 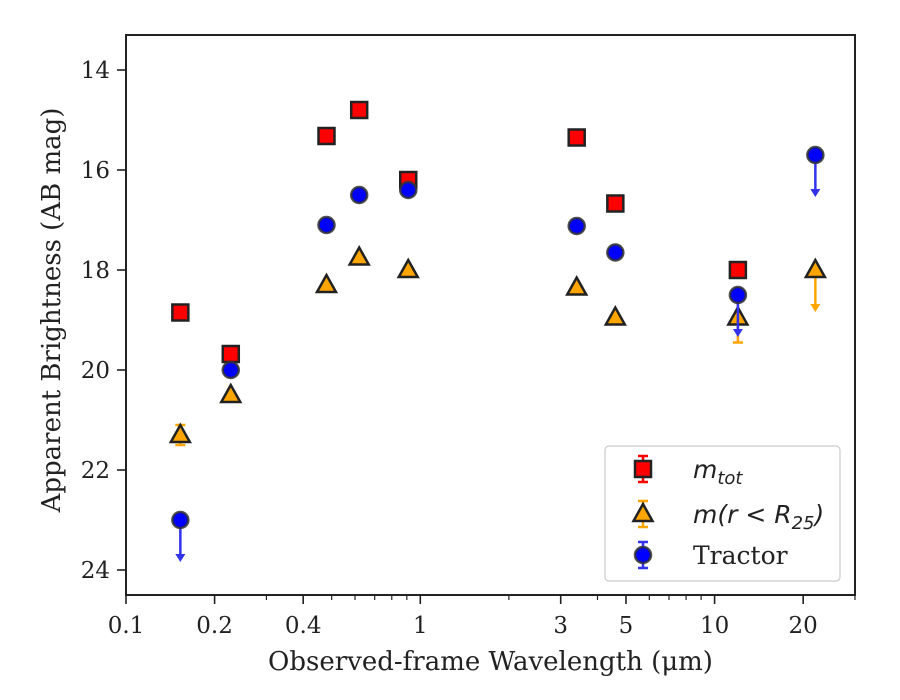 I want to click on y-tick-label-22: 22, so click(x=95, y=471).